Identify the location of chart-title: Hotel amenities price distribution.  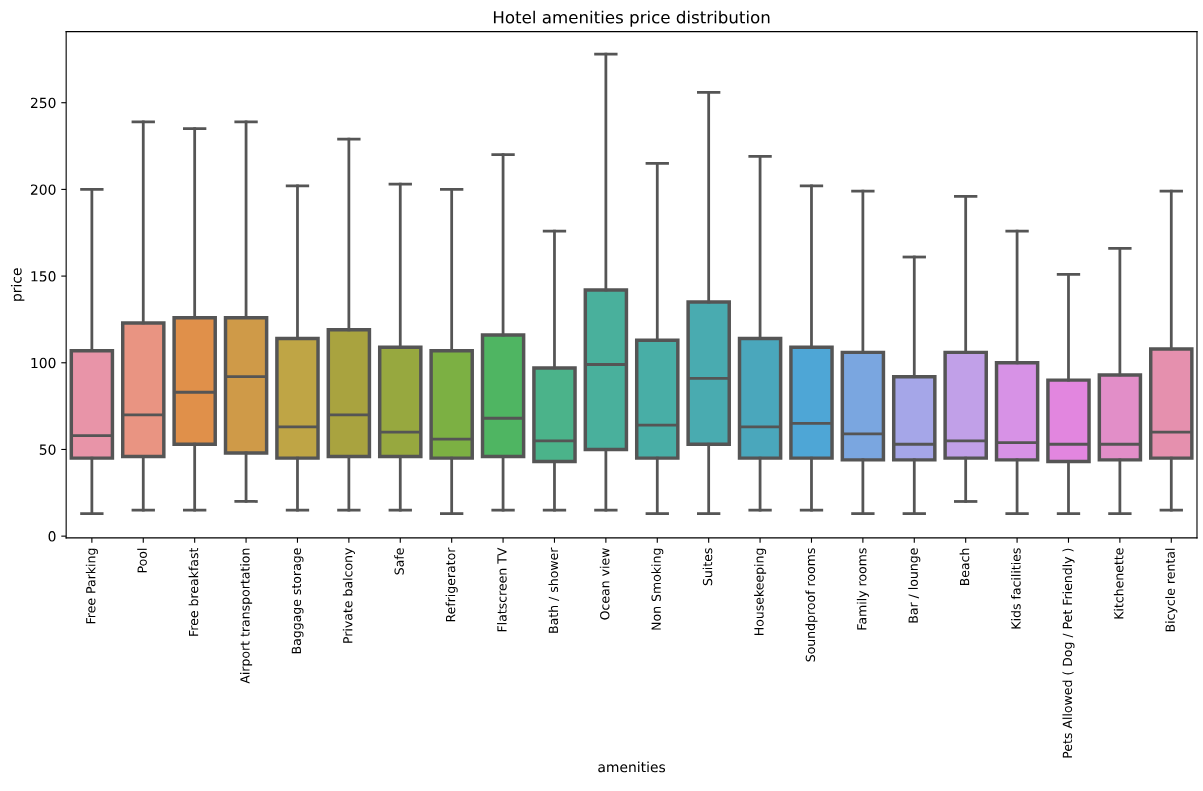
(631, 18).